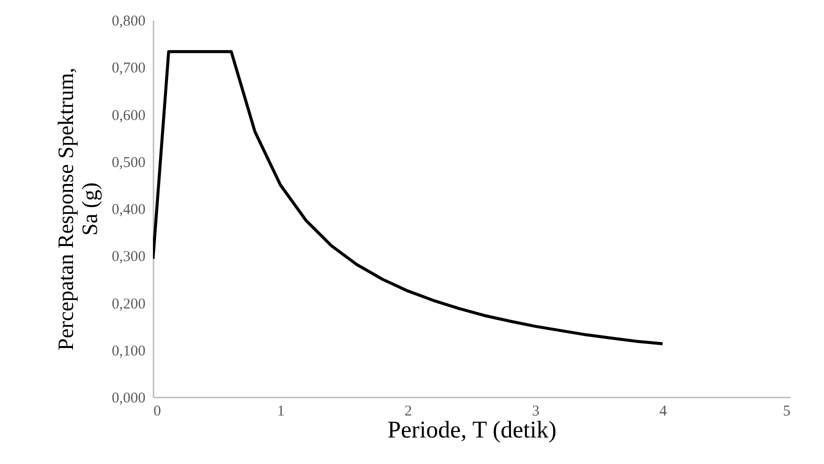 The height and width of the screenshot is (464, 824). I want to click on y-tick-label: 0,500, so click(129, 162).